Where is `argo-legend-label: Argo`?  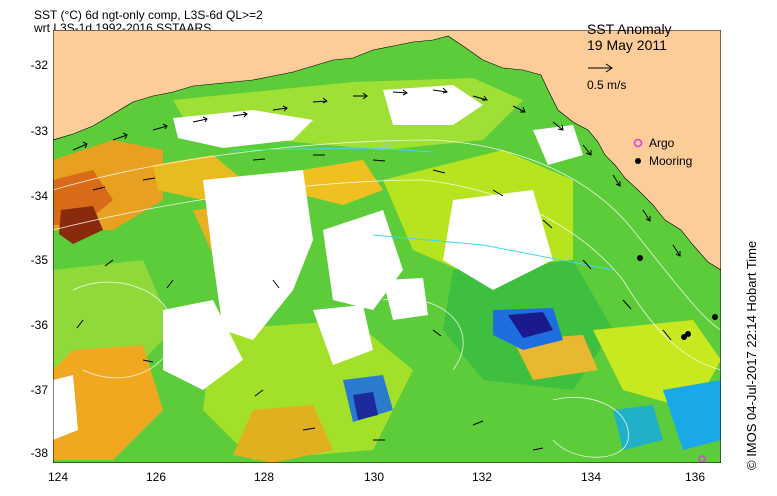
argo-legend-label: Argo is located at coordinates (662, 143).